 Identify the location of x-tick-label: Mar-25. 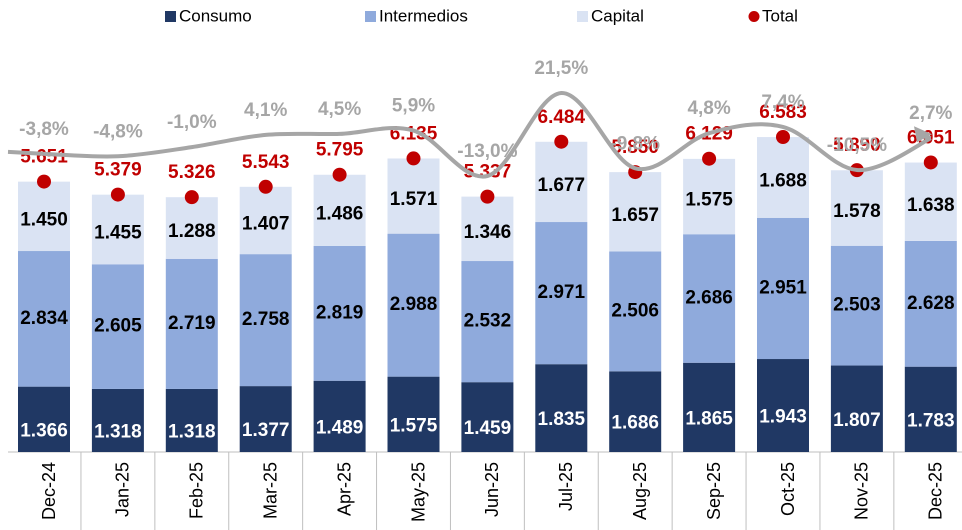
(270, 490).